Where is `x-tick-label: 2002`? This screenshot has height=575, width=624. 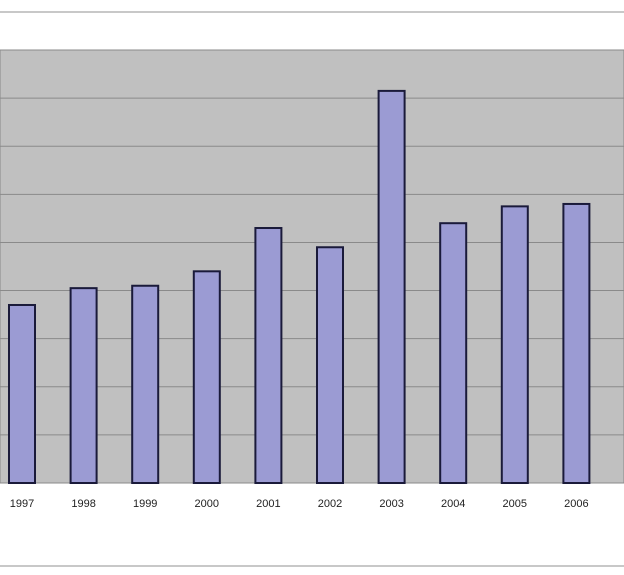
x-tick-label: 2002 is located at coordinates (330, 504).